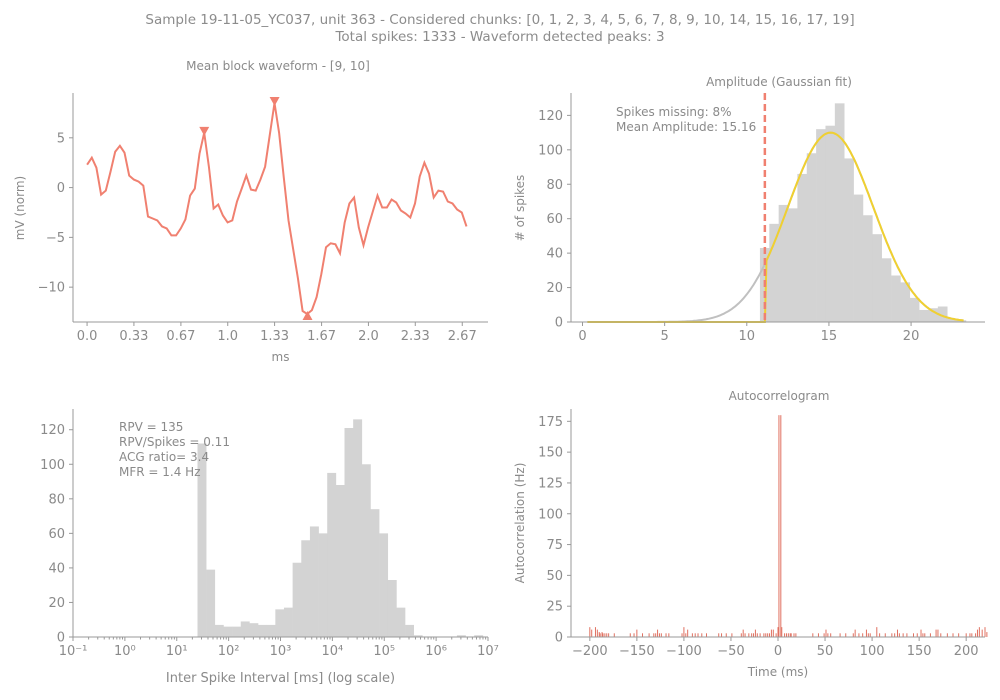  Describe the element at coordinates (56, 568) in the screenshot. I see `y-tick-label: 40` at that location.